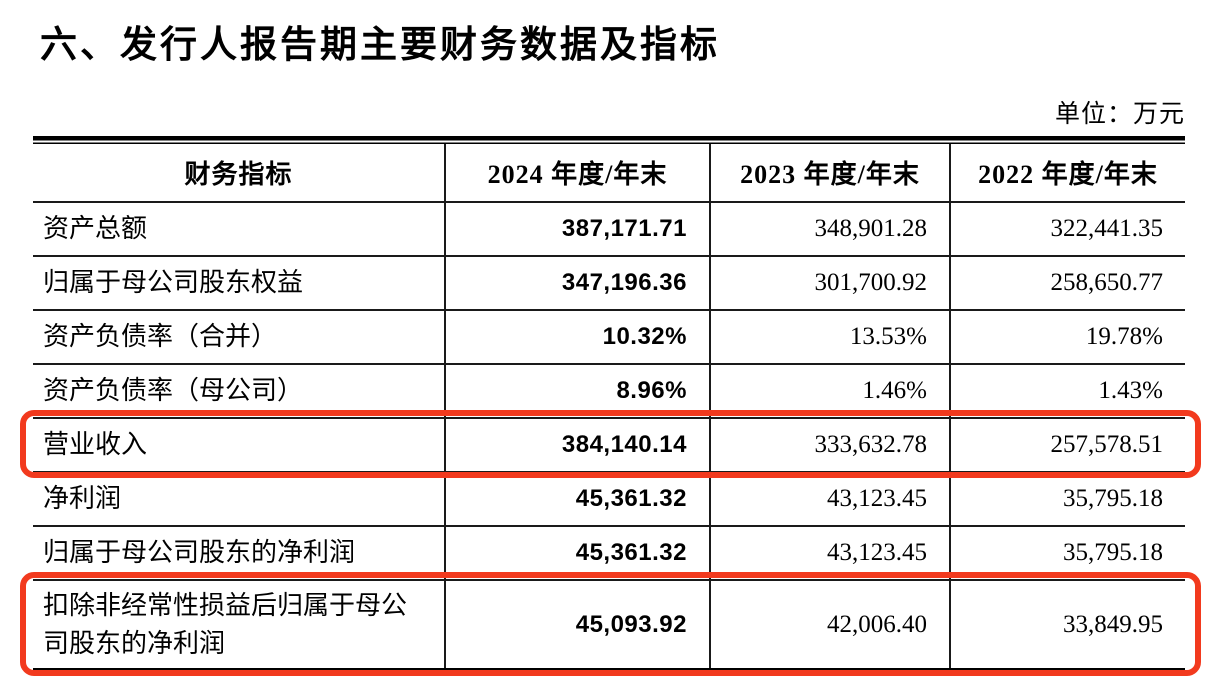 The image size is (1218, 676). Describe the element at coordinates (239, 445) in the screenshot. I see `row-label: 营业收入` at that location.